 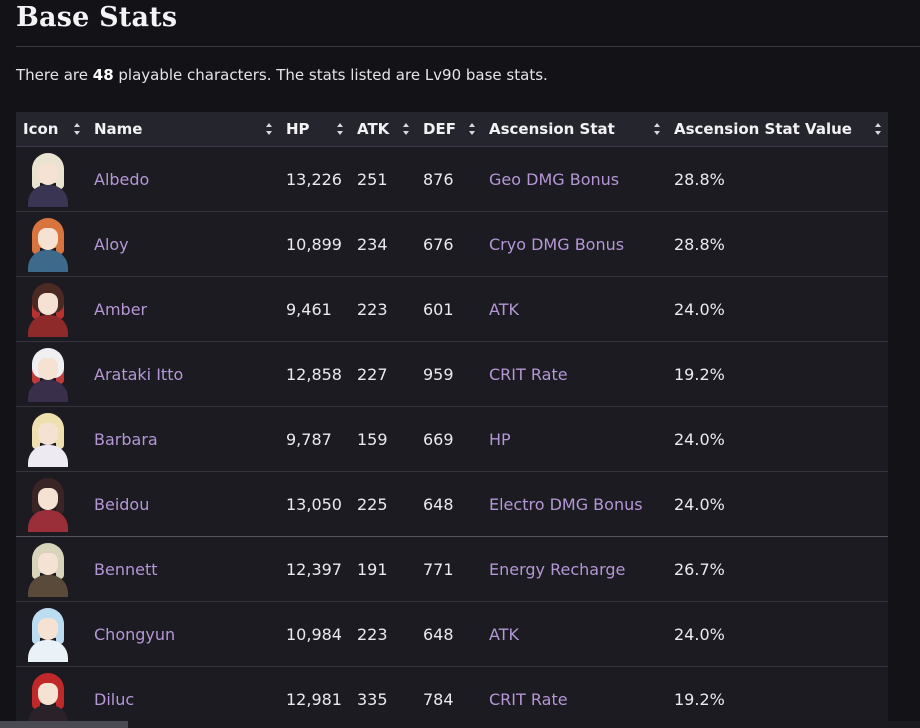 What do you see at coordinates (314, 634) in the screenshot?
I see `hp-cell: 10,984` at bounding box center [314, 634].